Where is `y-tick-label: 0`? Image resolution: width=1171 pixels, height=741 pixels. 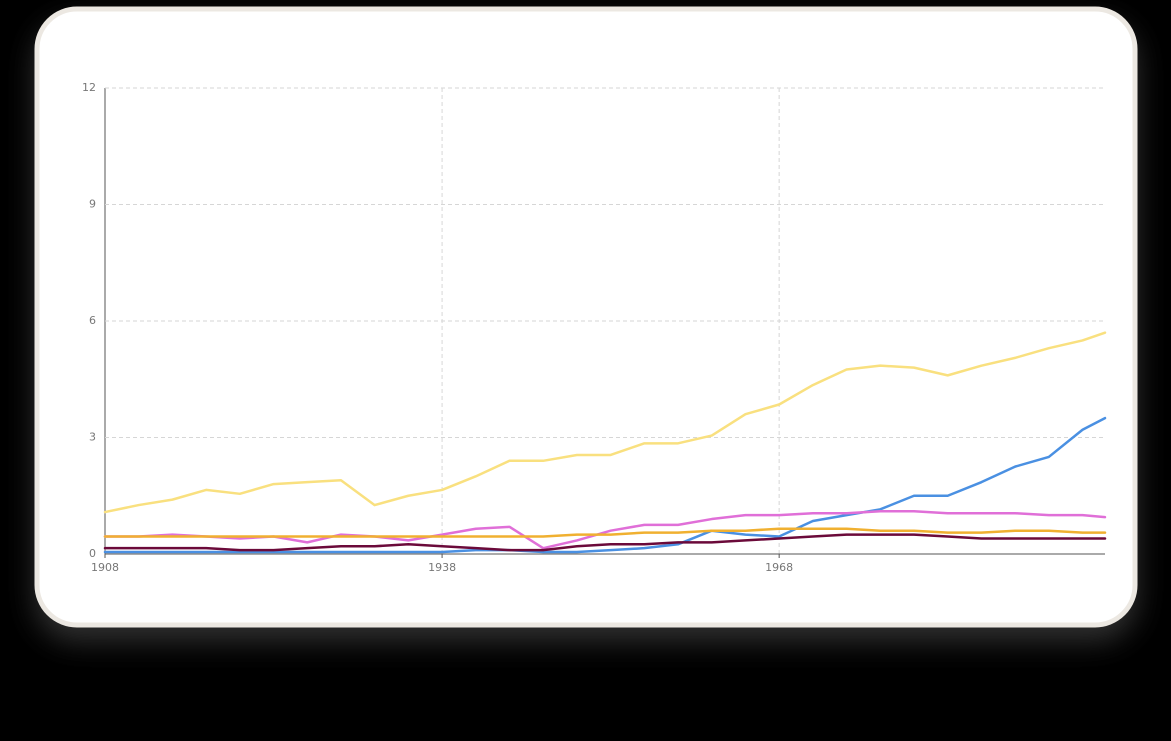
y-tick-label: 0 is located at coordinates (92, 553).